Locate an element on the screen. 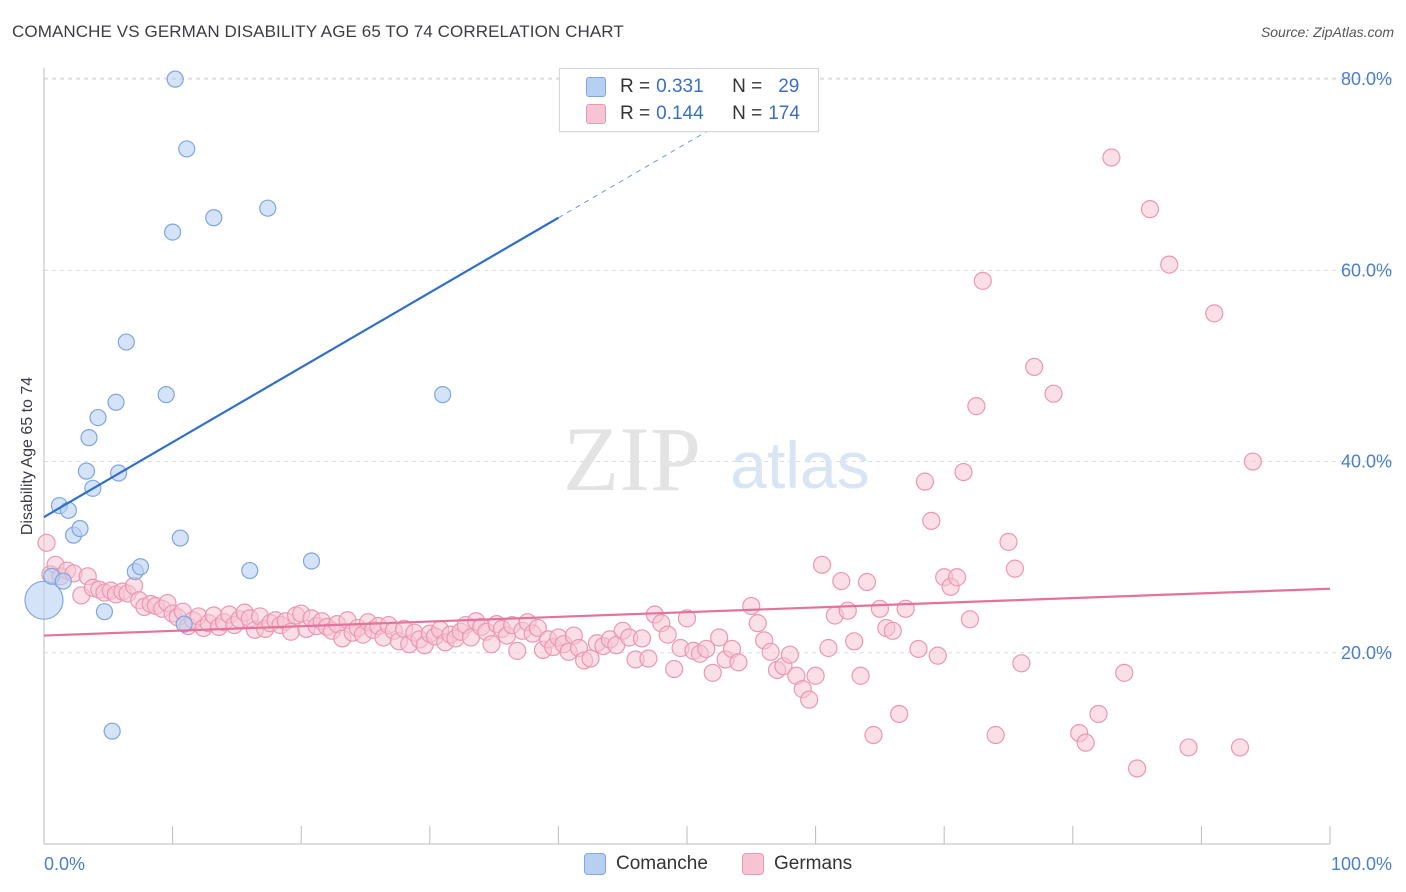 Image resolution: width=1406 pixels, height=892 pixels. legend-row-comanche: R = 0.331 N = 29 is located at coordinates (692, 87).